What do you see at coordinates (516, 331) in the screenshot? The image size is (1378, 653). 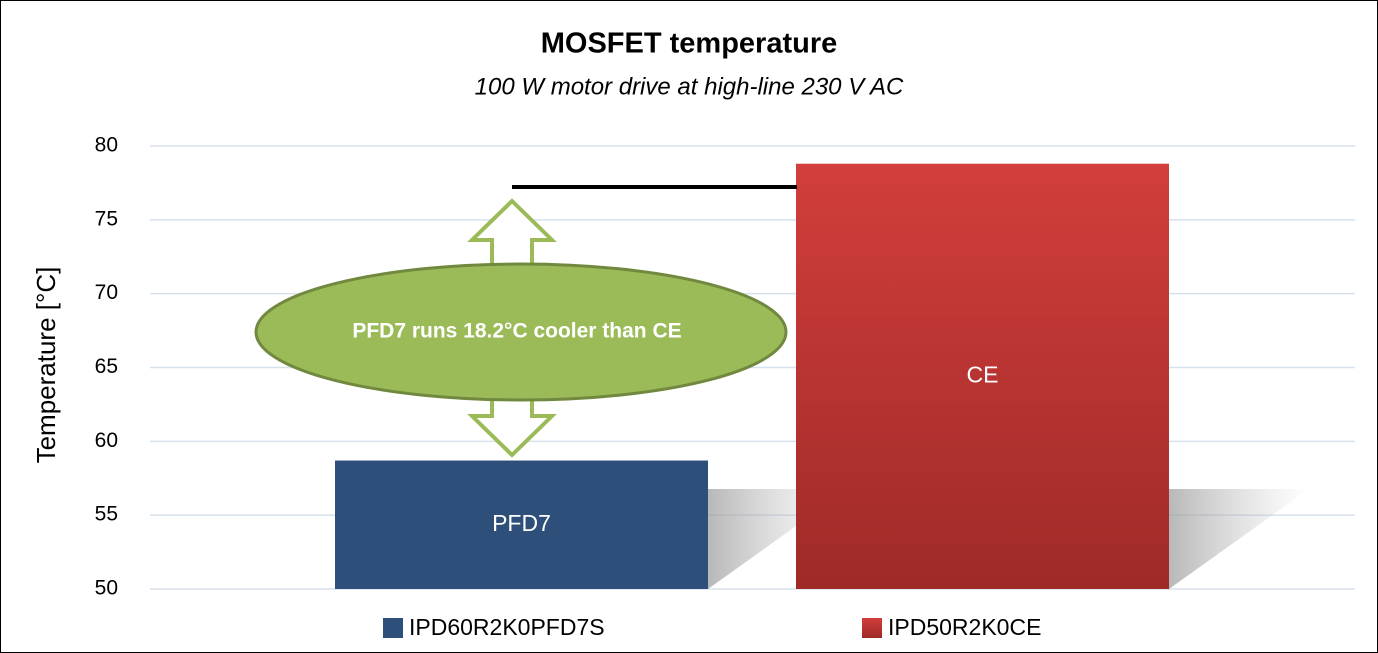 I see `annotation: PFD7 runs 18.2°C cooler than CE` at bounding box center [516, 331].